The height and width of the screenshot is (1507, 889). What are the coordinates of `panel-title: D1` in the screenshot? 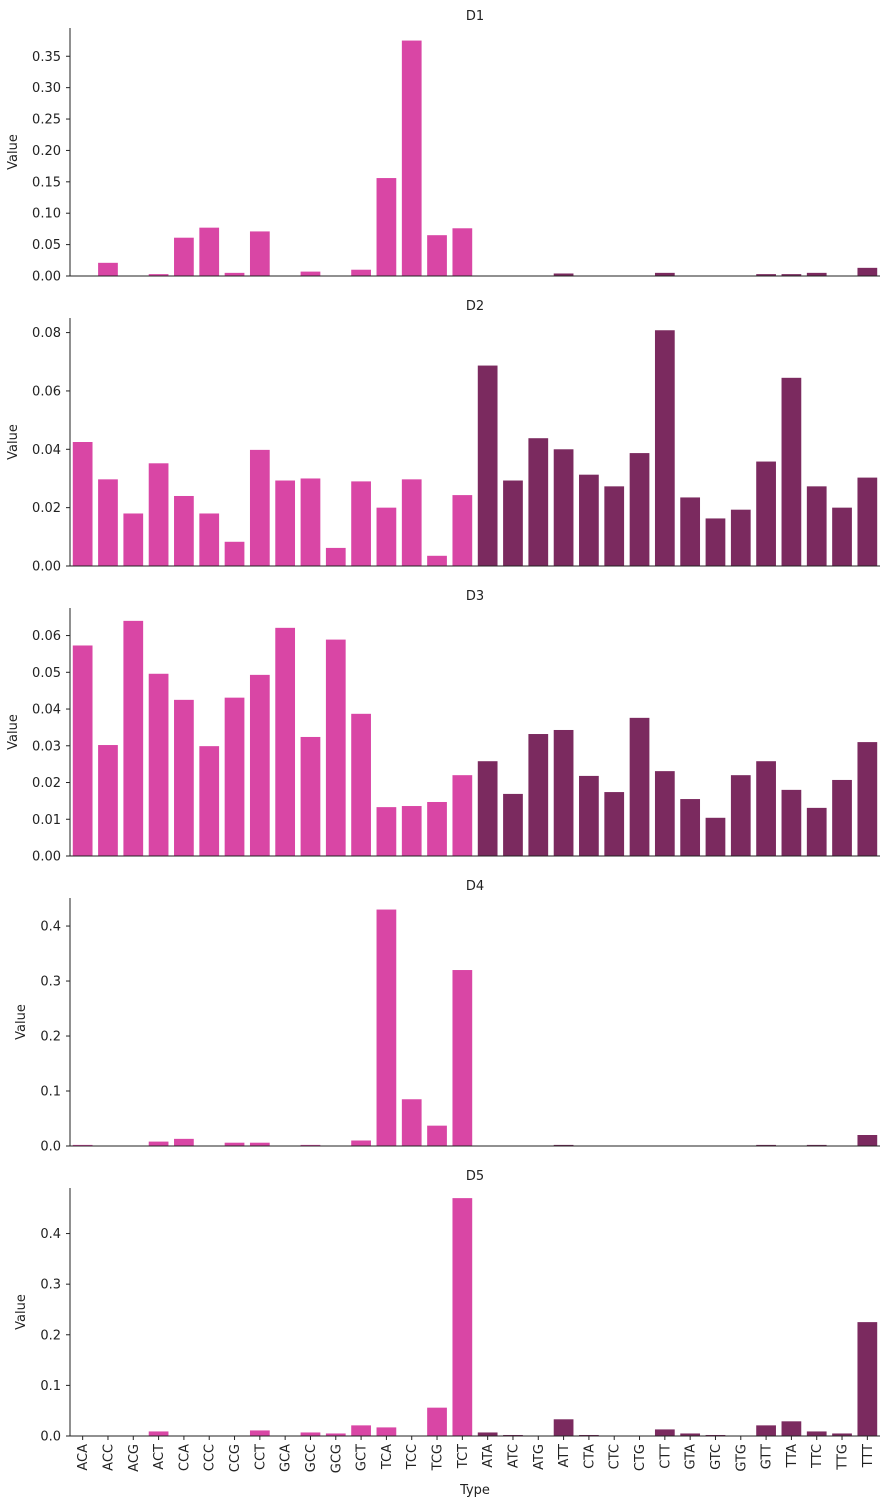 It's located at (475, 16).